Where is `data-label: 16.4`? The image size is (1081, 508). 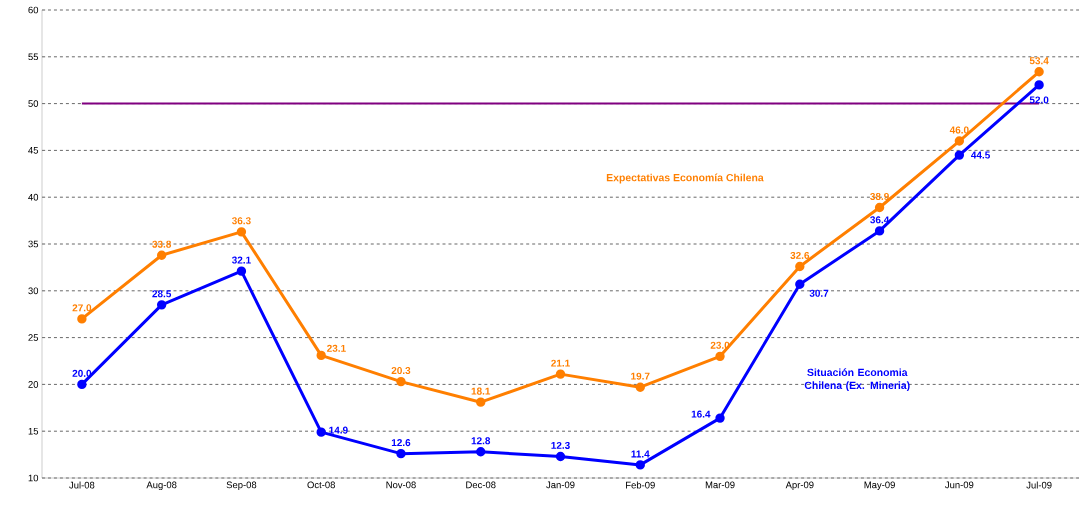 data-label: 16.4 is located at coordinates (701, 414).